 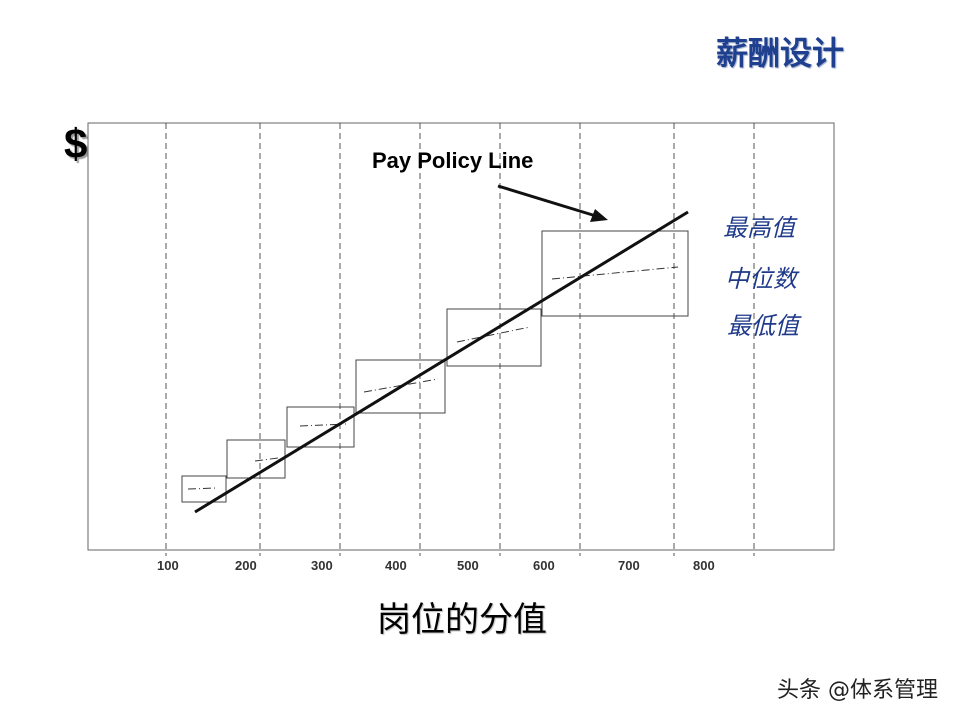 I want to click on x-tick-labels: 100 200 300 400 500 600 700 800, so click(x=436, y=565).